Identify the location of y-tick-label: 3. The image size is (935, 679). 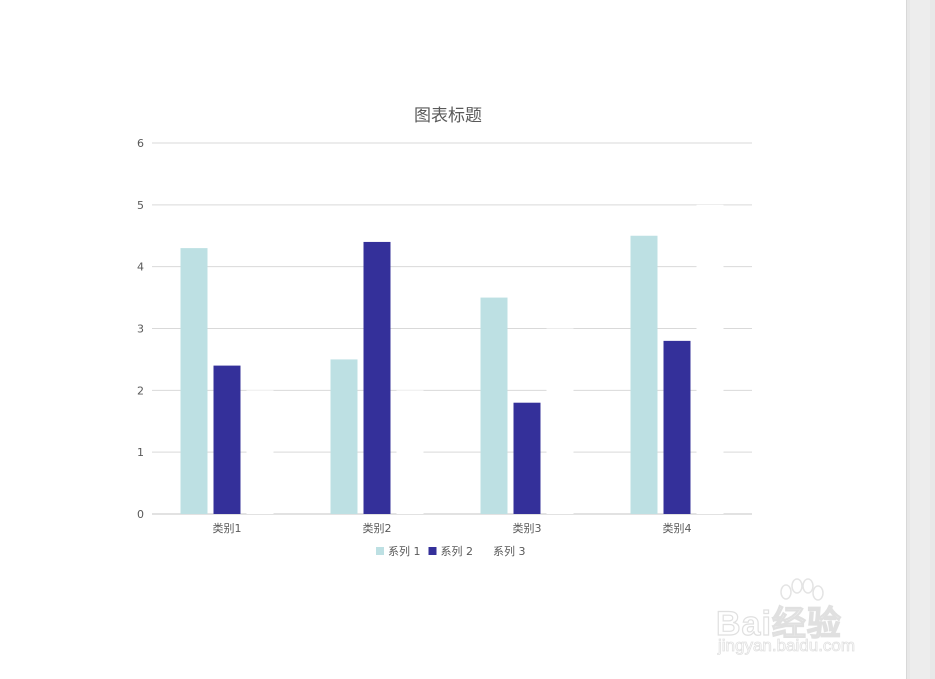
(140, 329).